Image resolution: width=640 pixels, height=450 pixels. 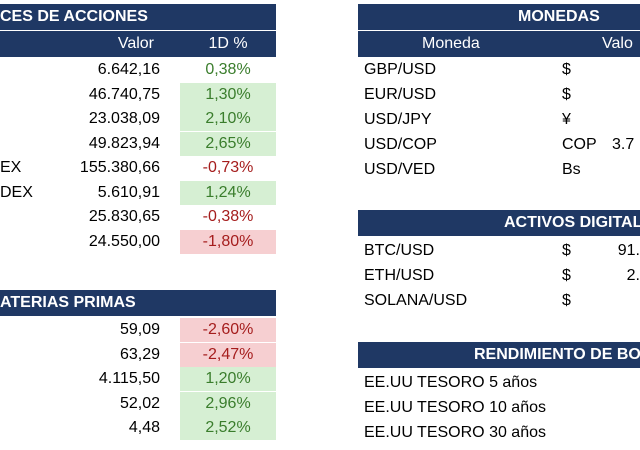 What do you see at coordinates (617, 301) in the screenshot?
I see `digital-row-value` at bounding box center [617, 301].